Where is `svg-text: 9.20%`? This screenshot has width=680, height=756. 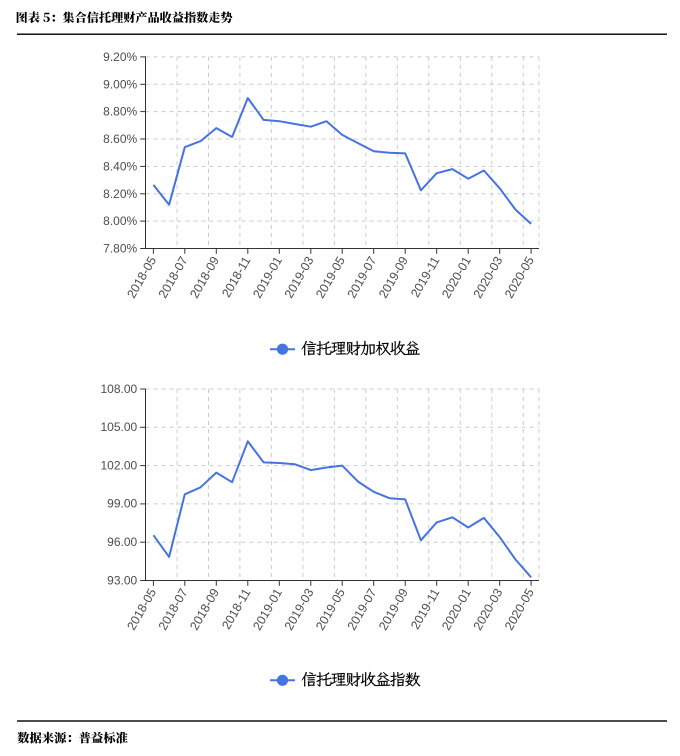
svg-text: 9.20% is located at coordinates (120, 57).